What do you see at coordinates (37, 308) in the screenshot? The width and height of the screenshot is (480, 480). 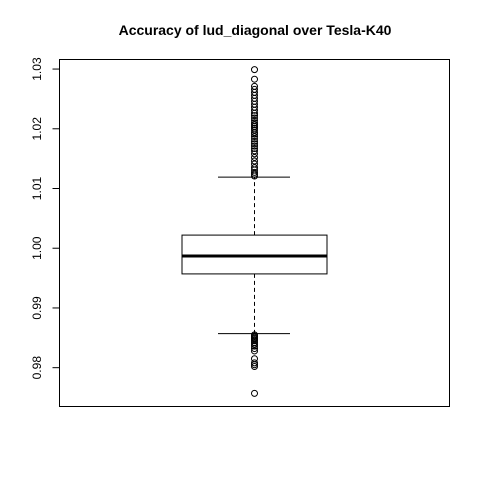 I see `y-tick-label: 0.99` at bounding box center [37, 308].